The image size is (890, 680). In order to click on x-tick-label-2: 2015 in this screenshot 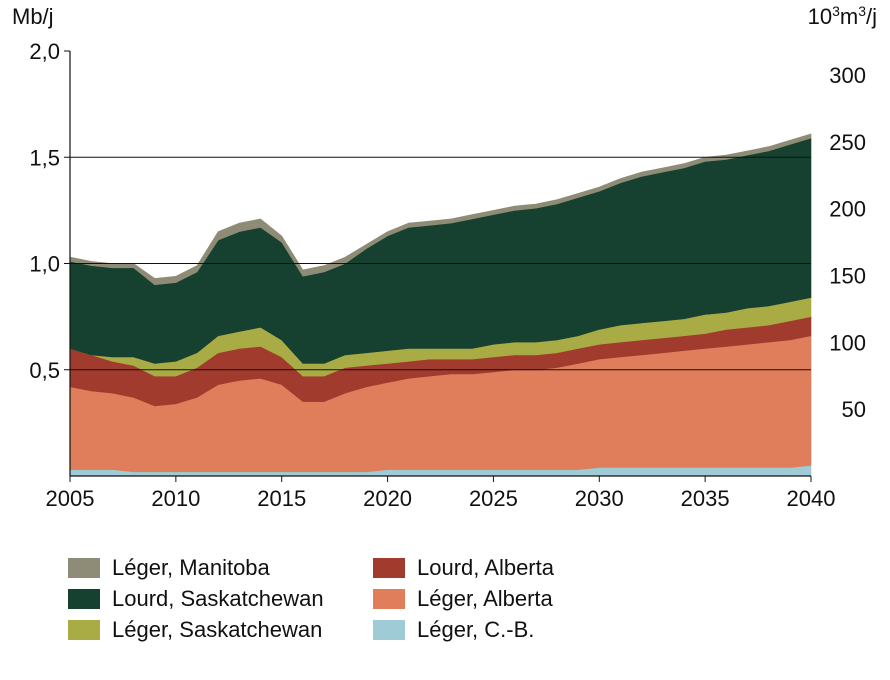, I will do `click(281, 498)`.